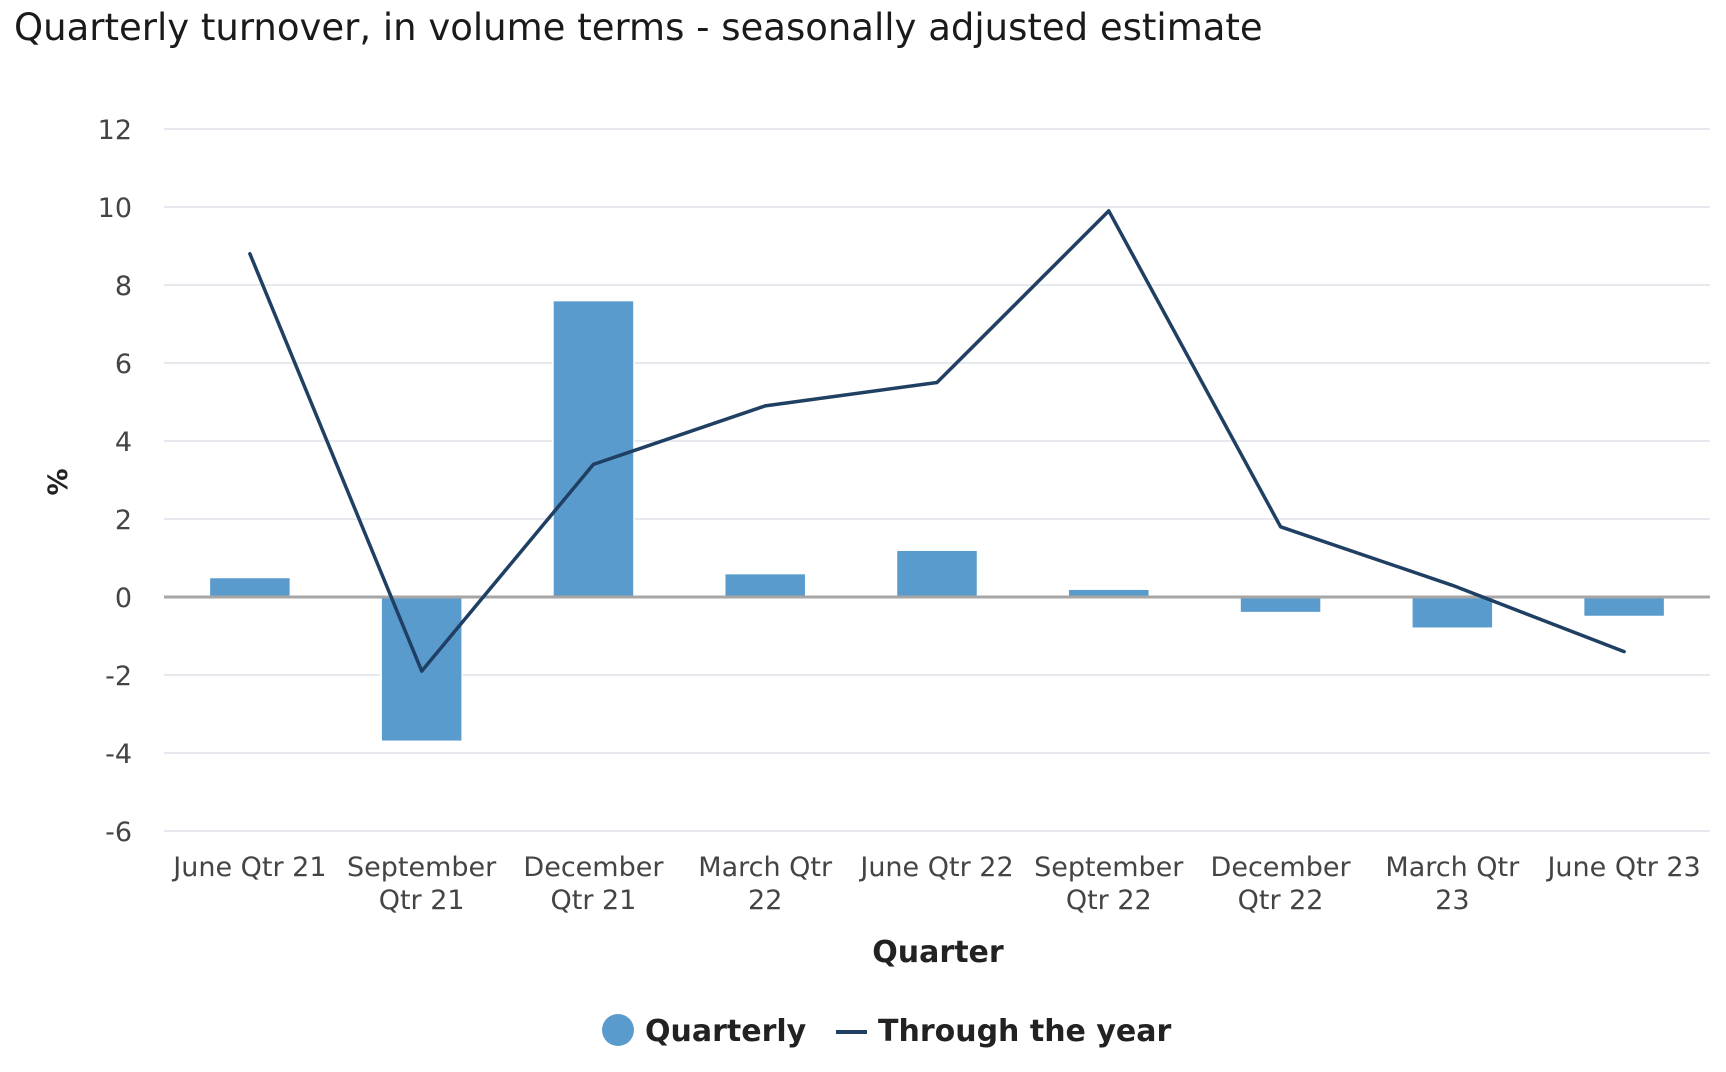  I want to click on x-tick-label: June Qtr 22, so click(935, 867).